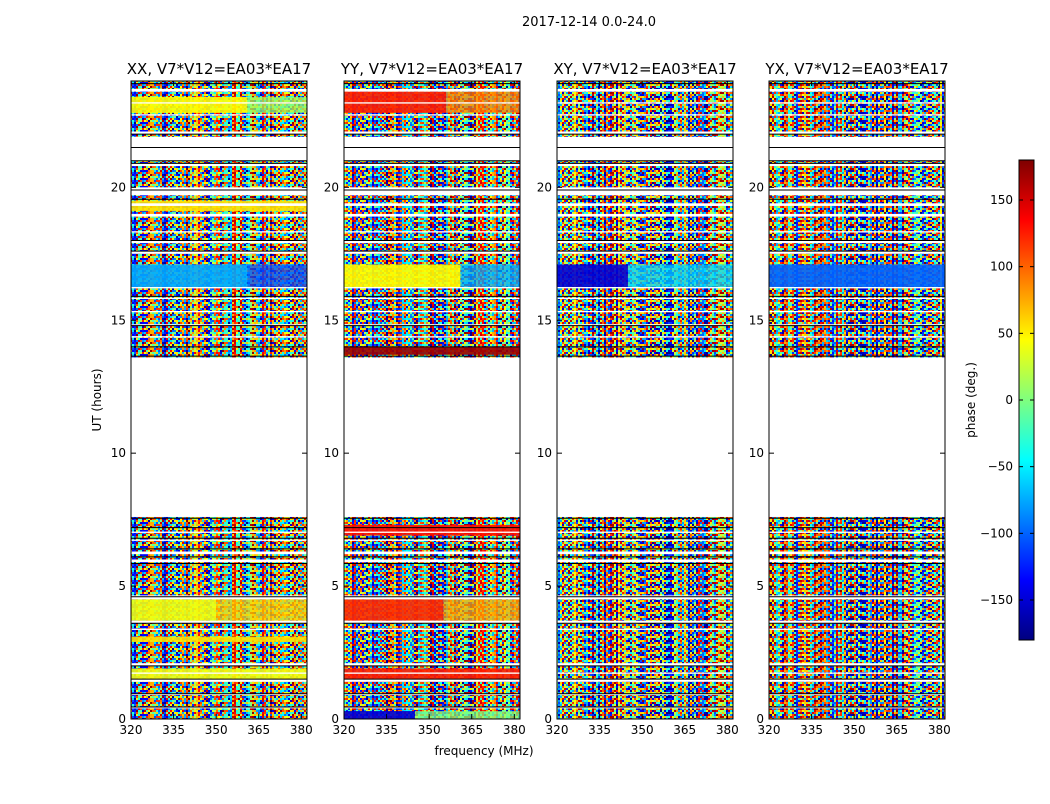 The image size is (1050, 804). What do you see at coordinates (1007, 400) in the screenshot?
I see `colorbar-ticks: 150 100 50 0 −50 −100 −150` at bounding box center [1007, 400].